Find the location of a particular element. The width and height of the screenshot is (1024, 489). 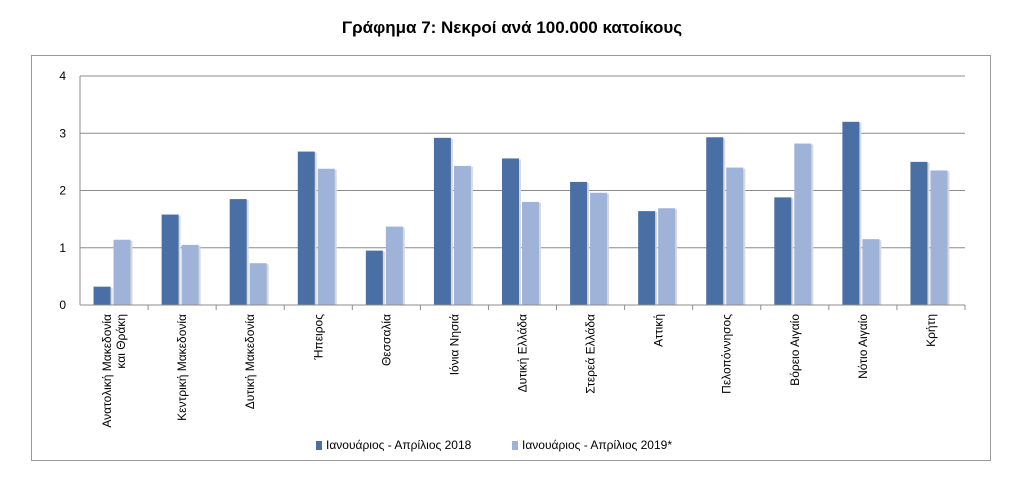

x-tick-label: Δυτική Ελλάδα is located at coordinates (523, 353).